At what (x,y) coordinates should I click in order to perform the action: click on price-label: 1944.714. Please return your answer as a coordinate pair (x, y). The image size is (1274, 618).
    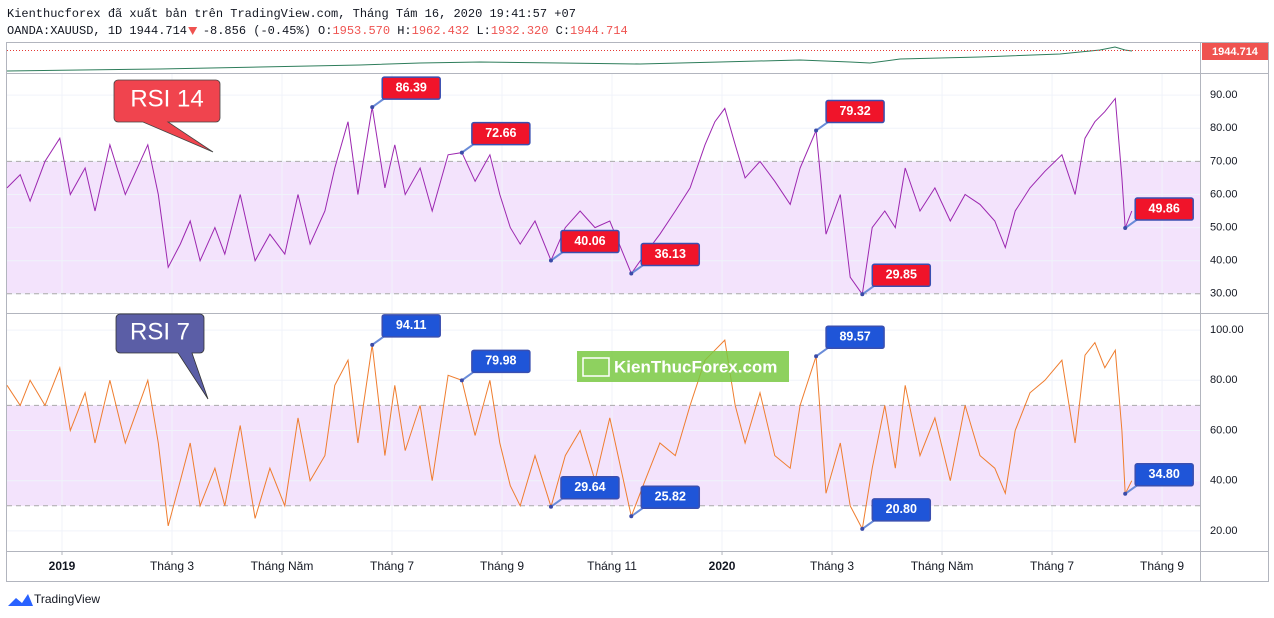
    Looking at the image, I should click on (1235, 52).